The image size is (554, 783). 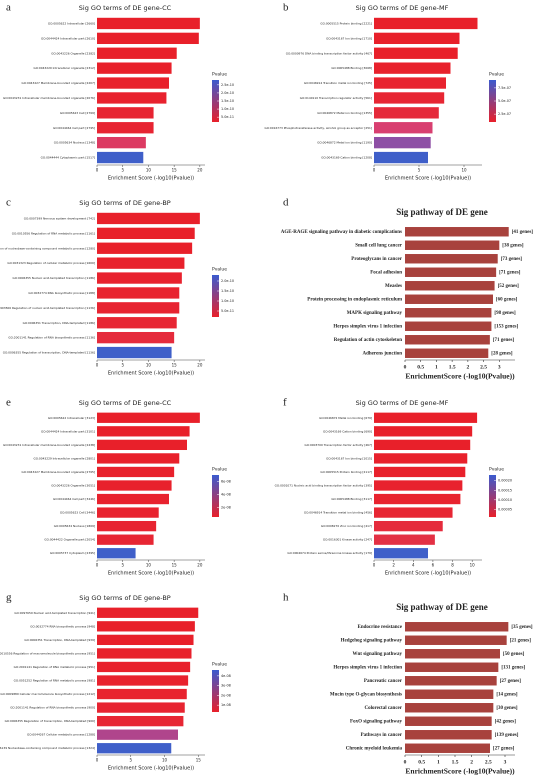 What do you see at coordinates (73, 486) in the screenshot?
I see `y-tick-label: GO:0043226 Organelle [3051]` at bounding box center [73, 486].